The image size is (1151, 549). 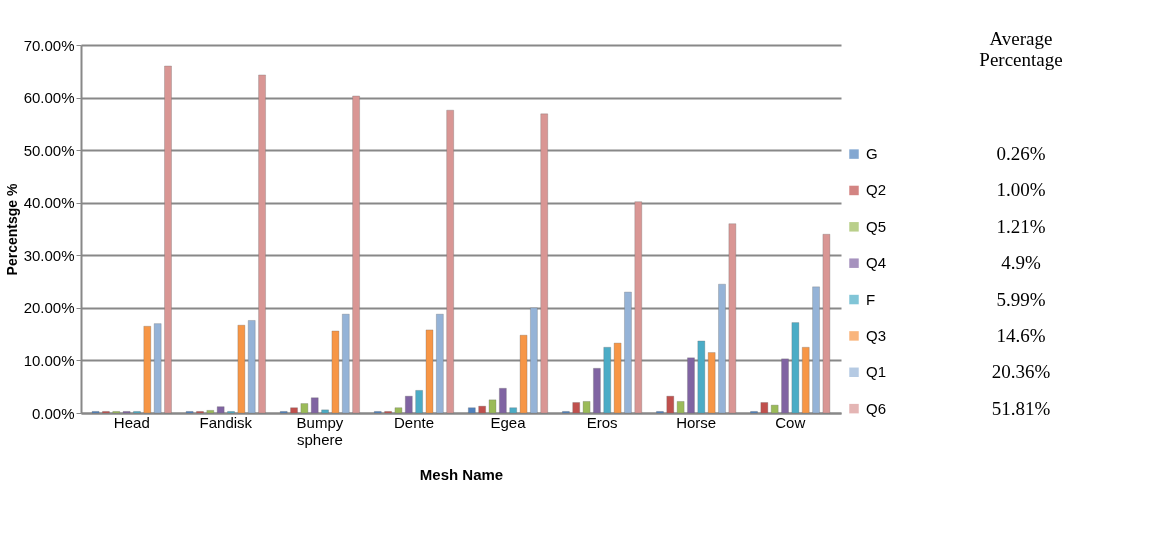 I want to click on y-tick-label: 50.00%, so click(x=49, y=150).